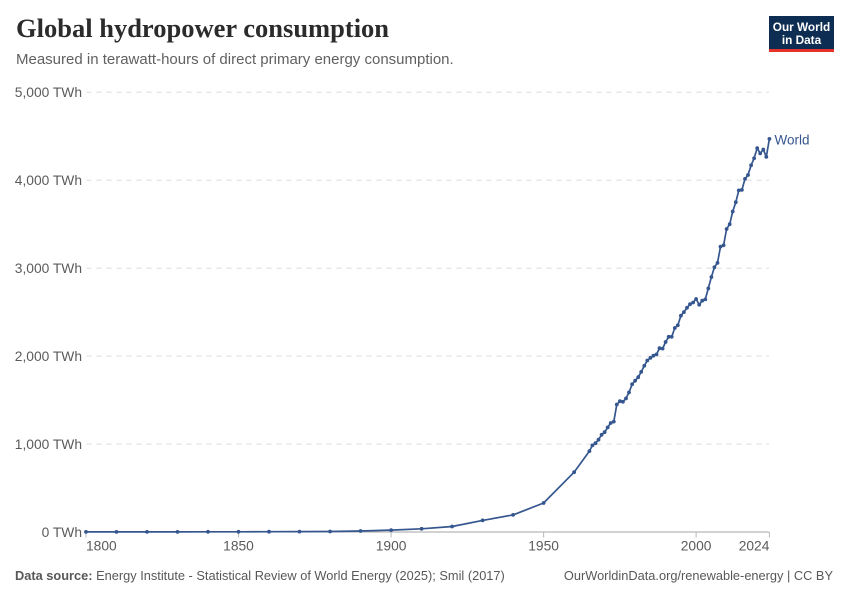  Describe the element at coordinates (48, 268) in the screenshot. I see `svg-text: 3,000 TWh` at that location.